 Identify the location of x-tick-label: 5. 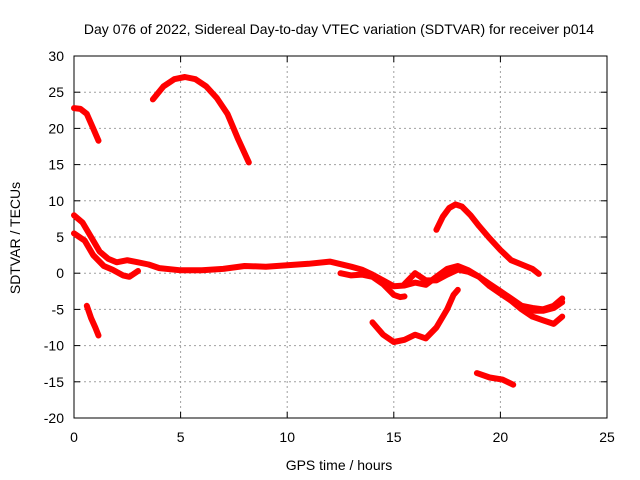
(181, 437).